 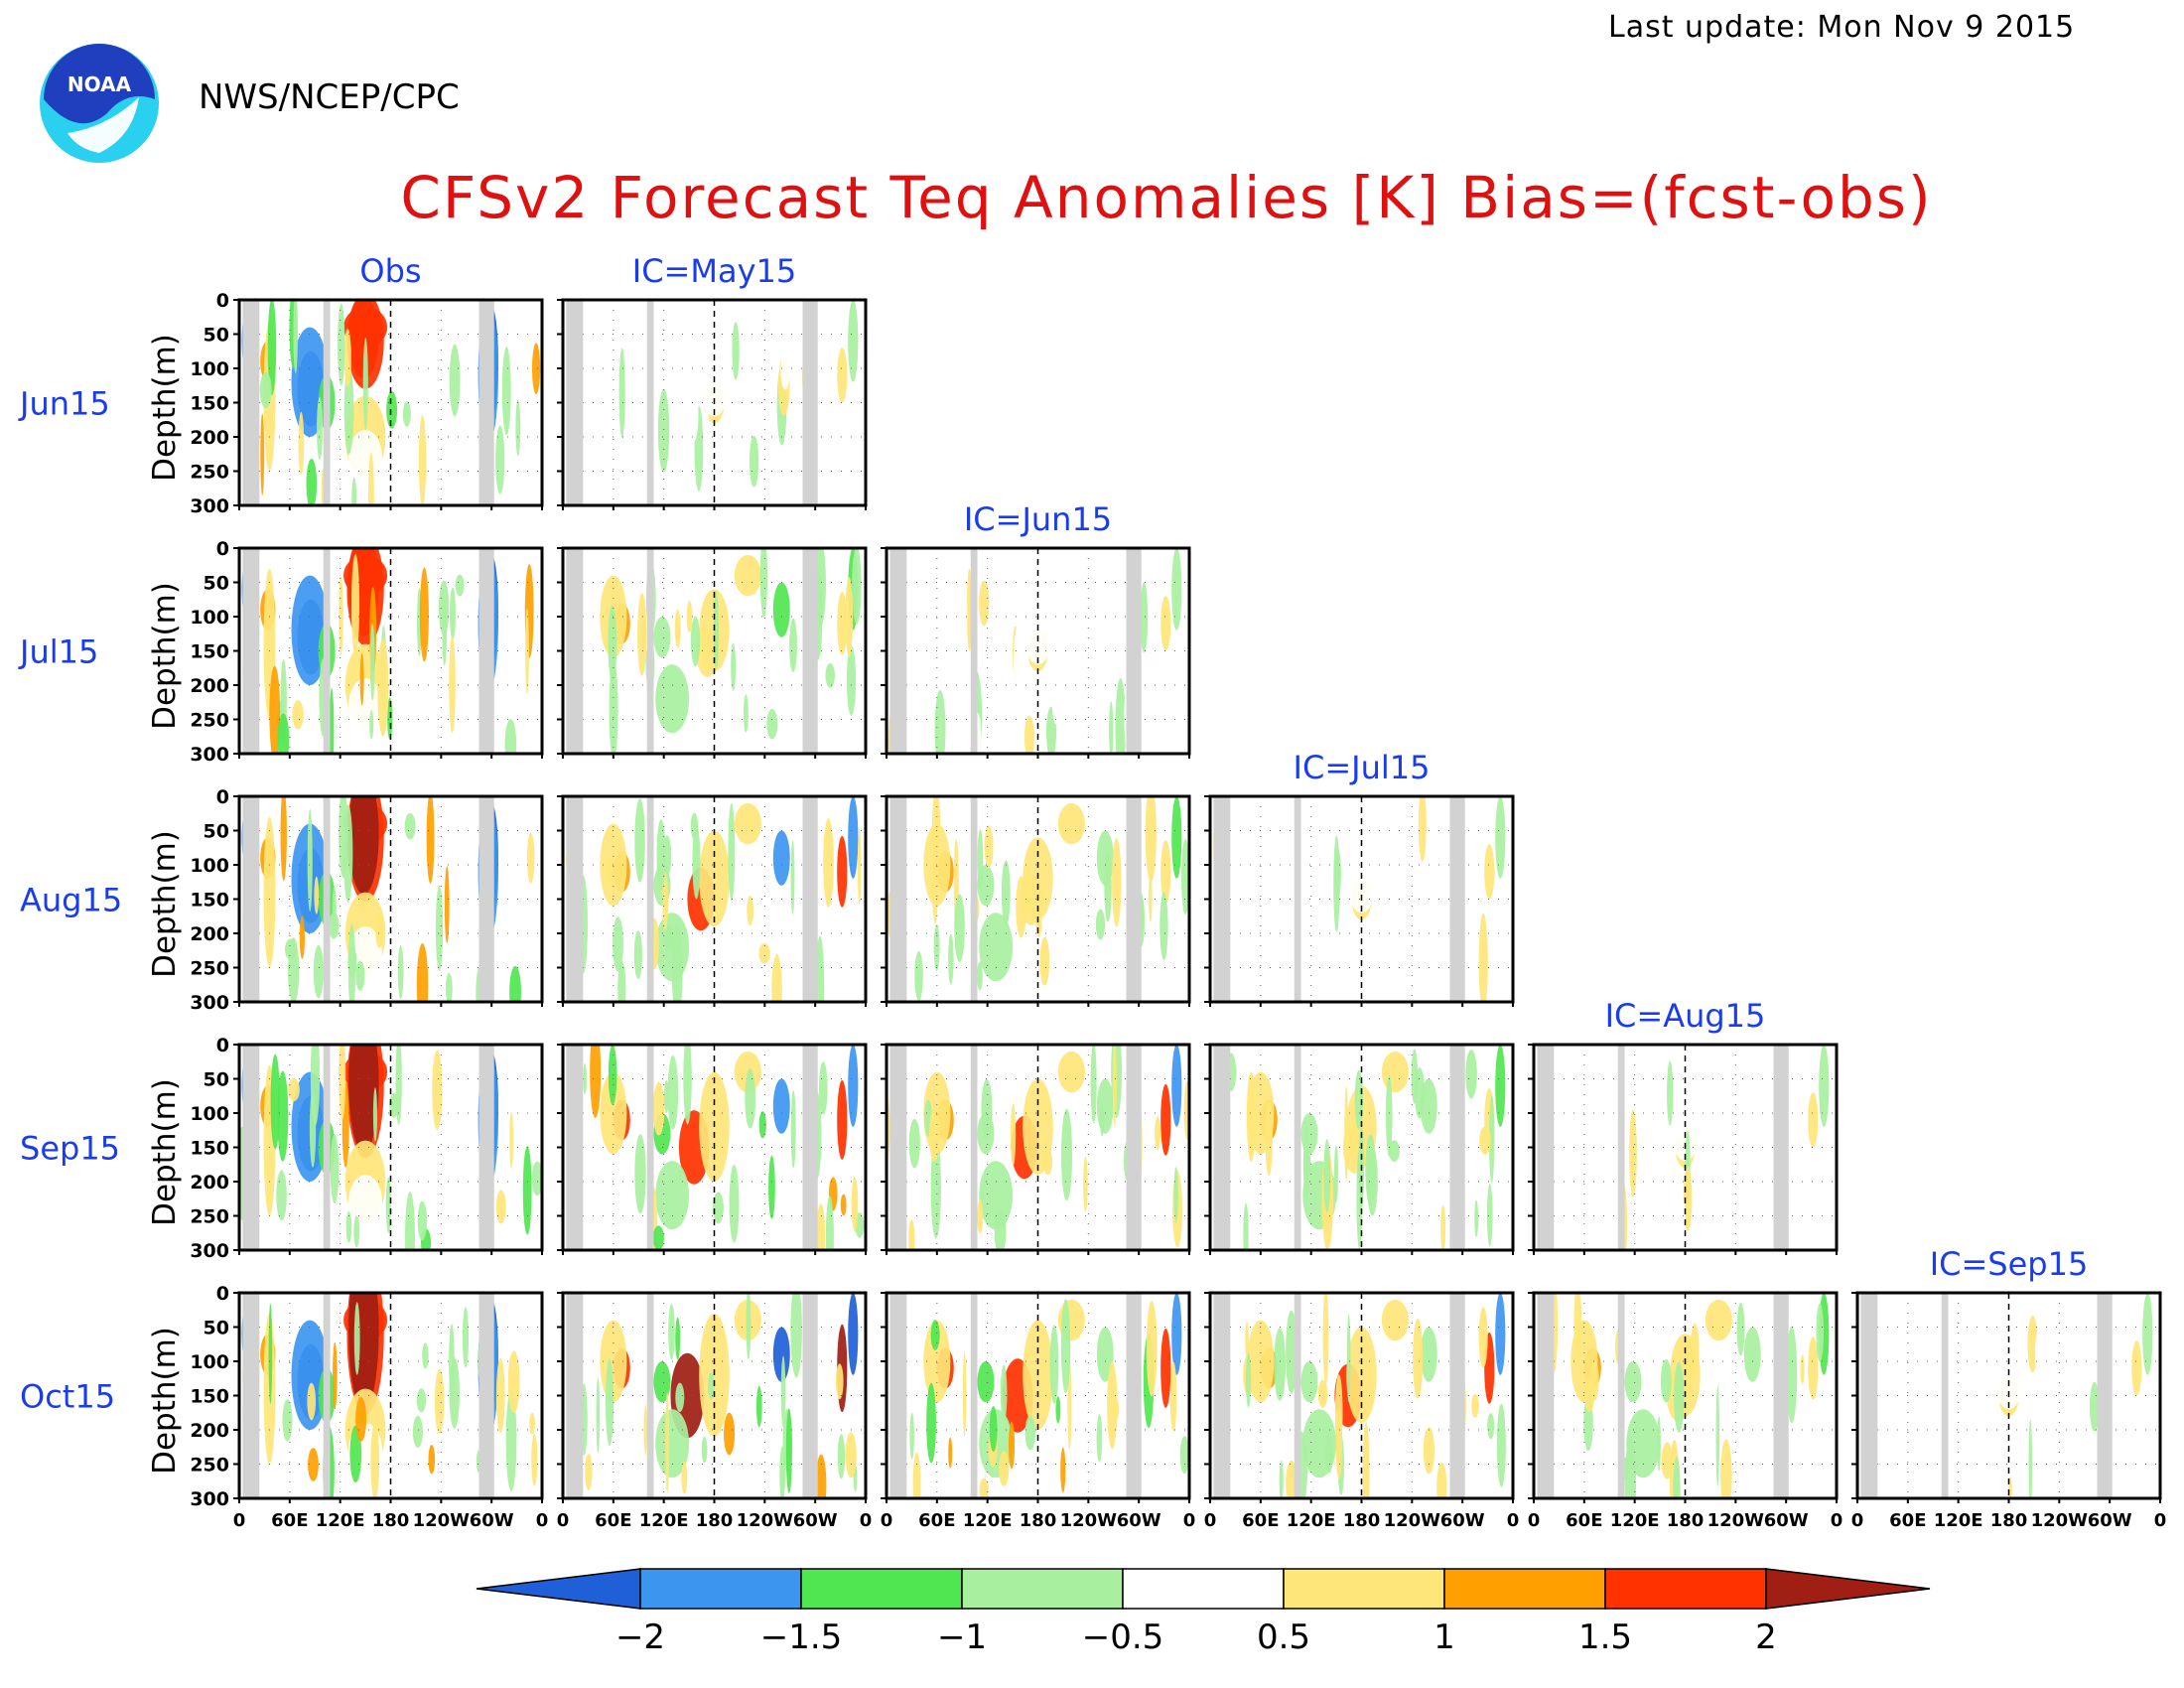 I want to click on noaa-logo: NOAA, so click(x=99, y=103).